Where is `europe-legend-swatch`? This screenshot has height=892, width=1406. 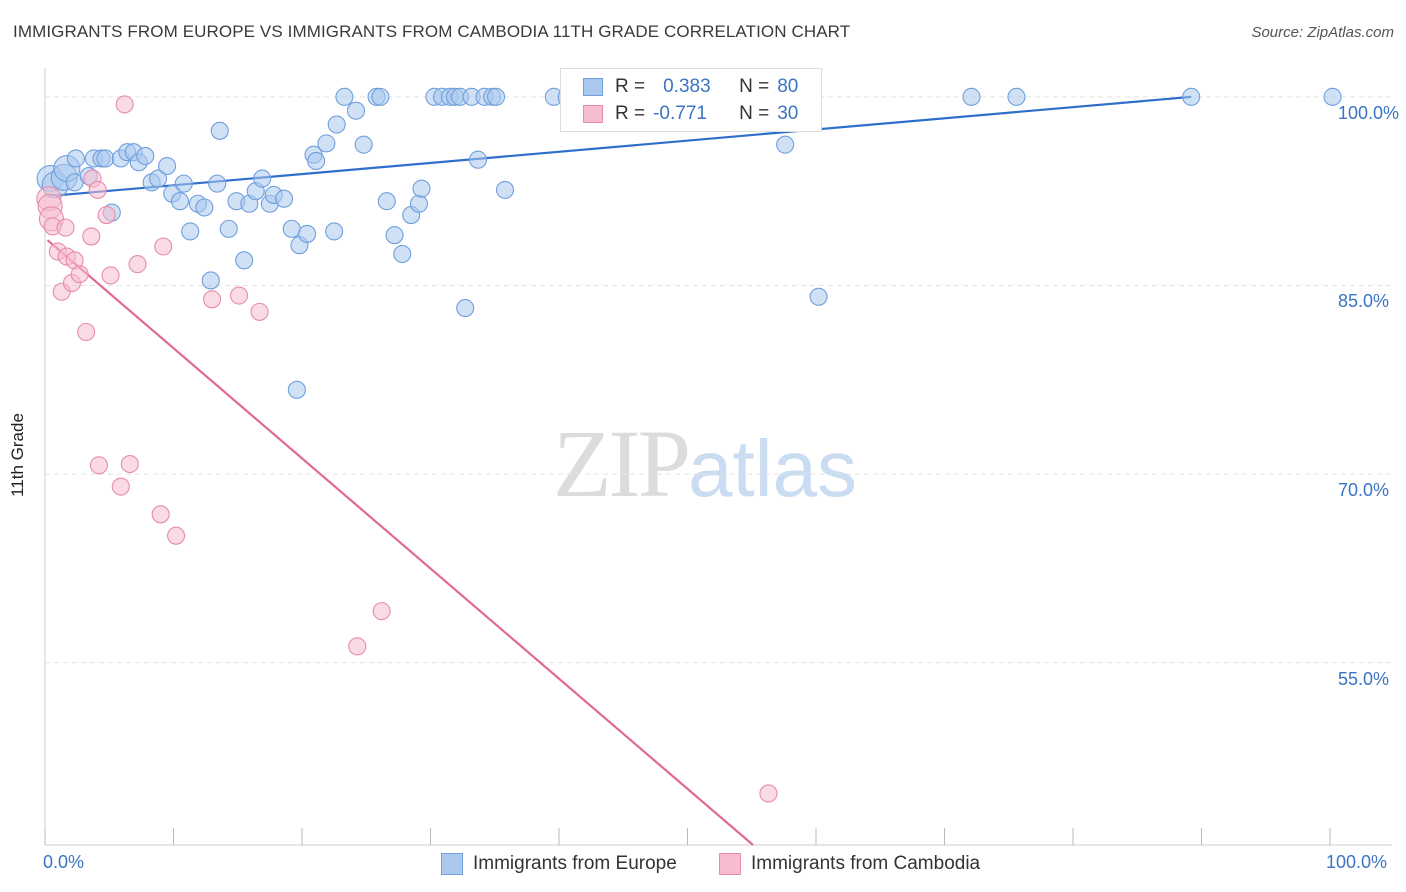 europe-legend-swatch is located at coordinates (452, 864).